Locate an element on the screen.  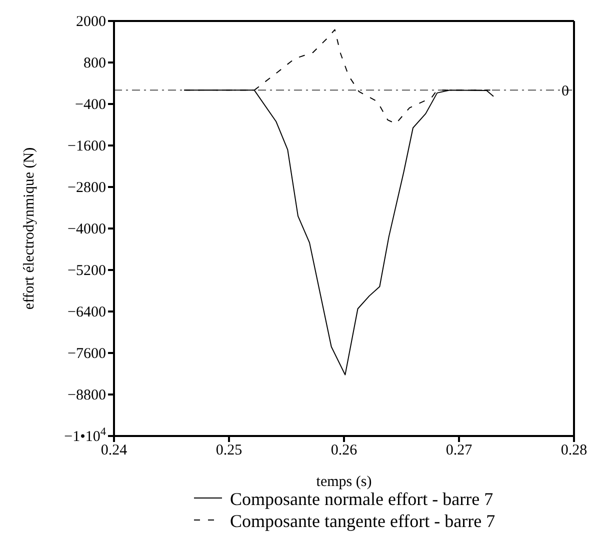
y-tick-label: −8800 is located at coordinates (87, 396).